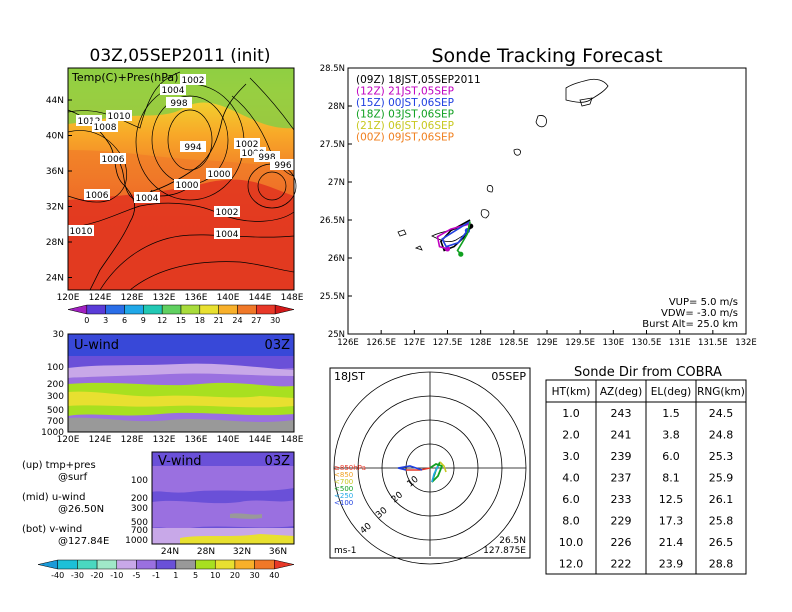 This screenshot has height=612, width=792. Describe the element at coordinates (671, 413) in the screenshot. I see `table-cell: 1.5` at that location.